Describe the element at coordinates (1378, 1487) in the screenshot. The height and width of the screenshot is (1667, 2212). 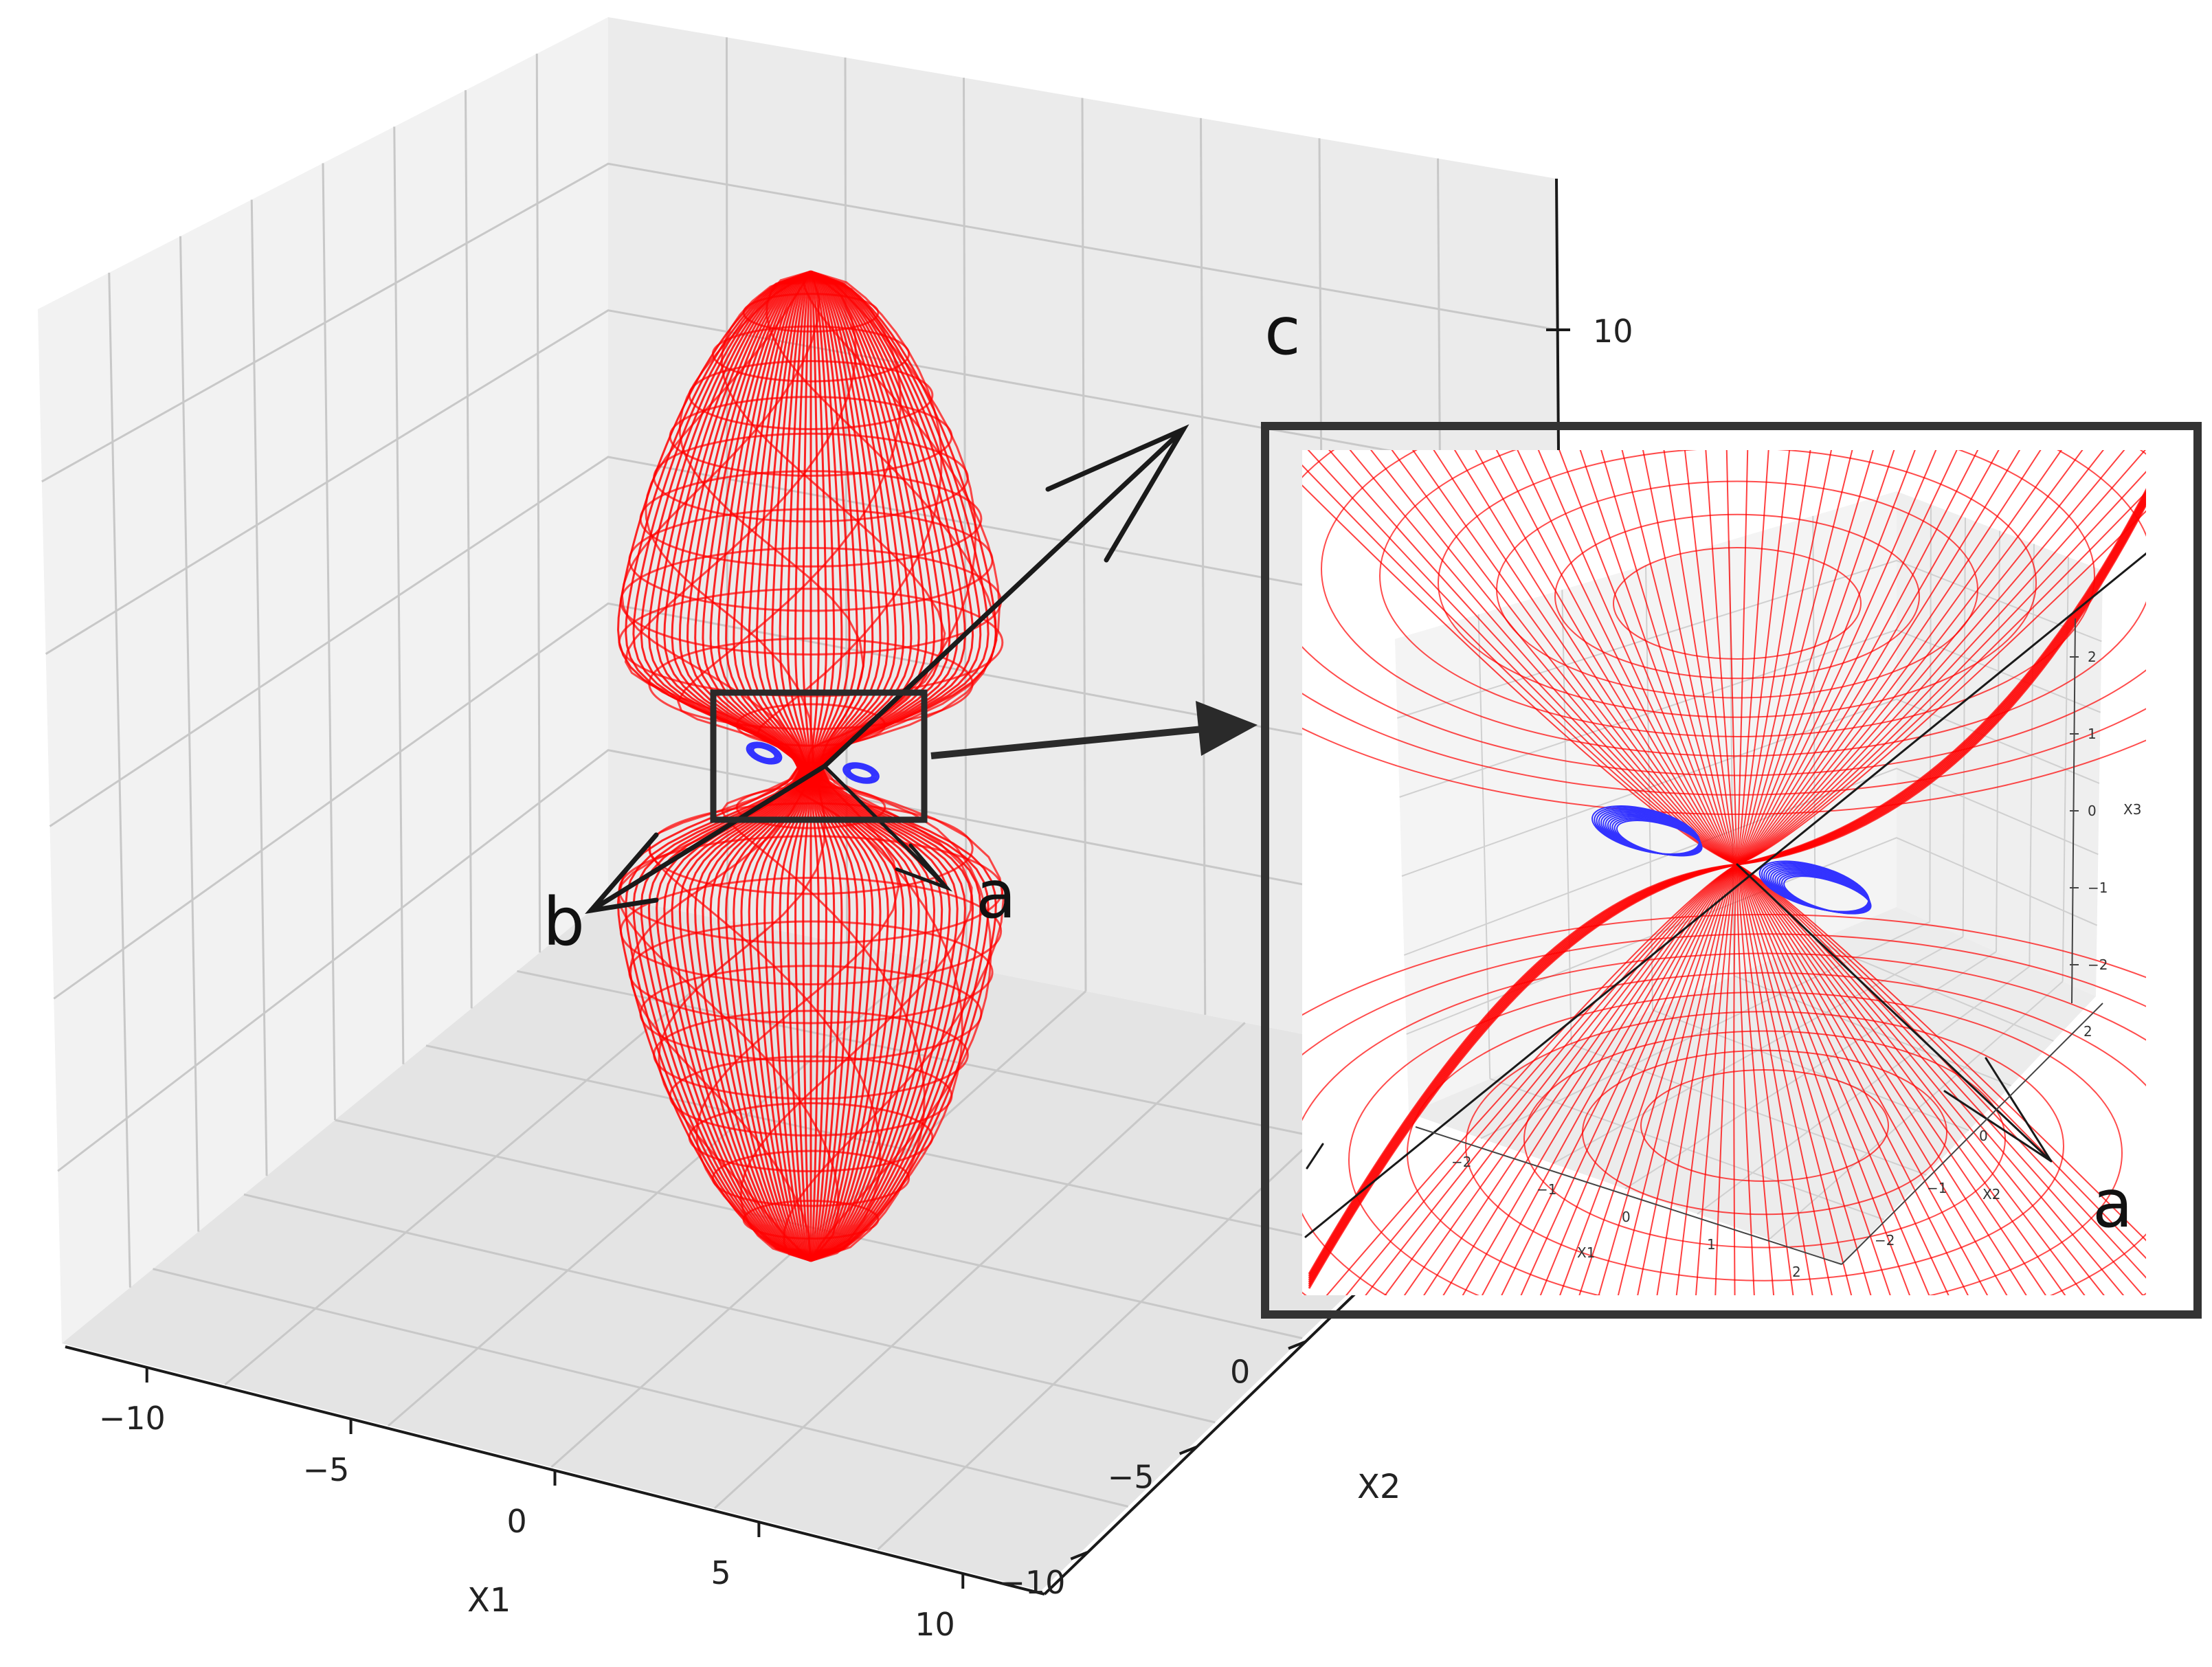
I see `x2-axis-label: X2` at that location.